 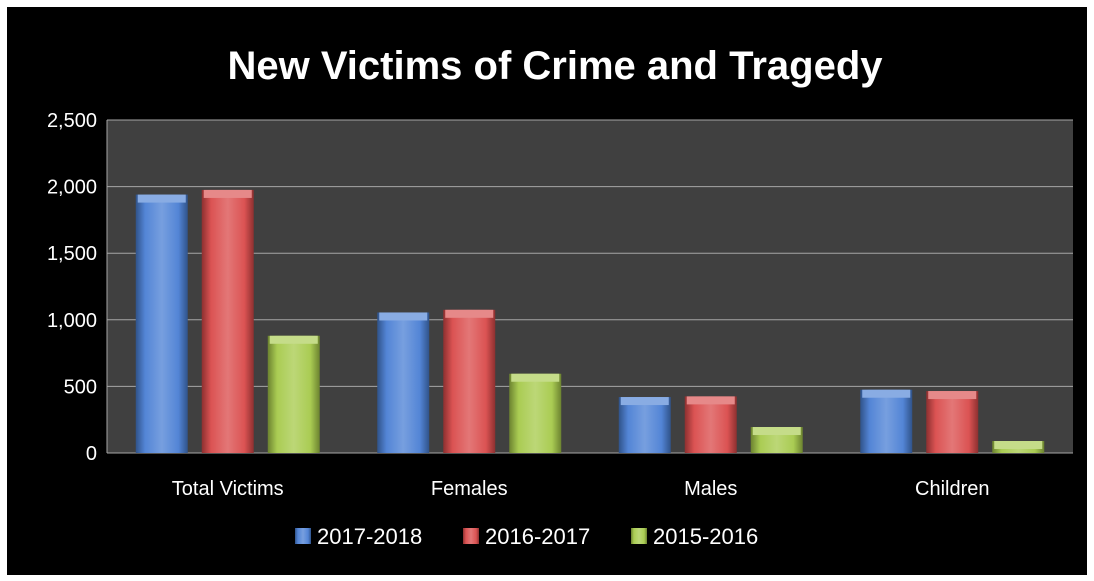 What do you see at coordinates (710, 424) in the screenshot?
I see `bar-males-2016-2017` at bounding box center [710, 424].